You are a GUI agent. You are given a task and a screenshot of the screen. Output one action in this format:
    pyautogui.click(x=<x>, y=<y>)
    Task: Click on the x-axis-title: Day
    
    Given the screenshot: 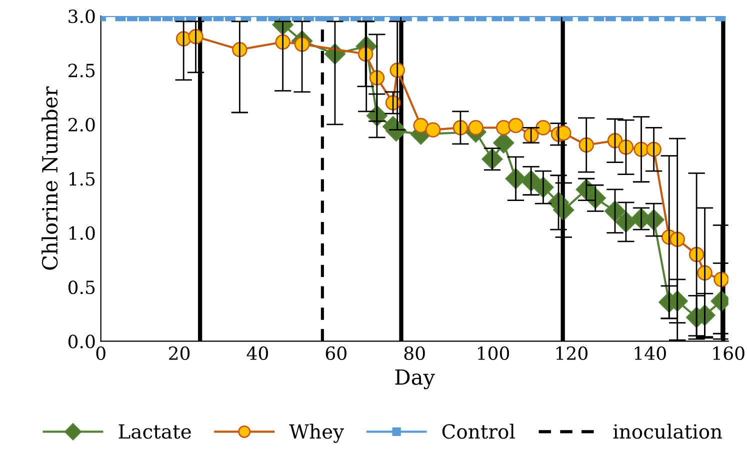 What is the action you would take?
    pyautogui.click(x=415, y=379)
    